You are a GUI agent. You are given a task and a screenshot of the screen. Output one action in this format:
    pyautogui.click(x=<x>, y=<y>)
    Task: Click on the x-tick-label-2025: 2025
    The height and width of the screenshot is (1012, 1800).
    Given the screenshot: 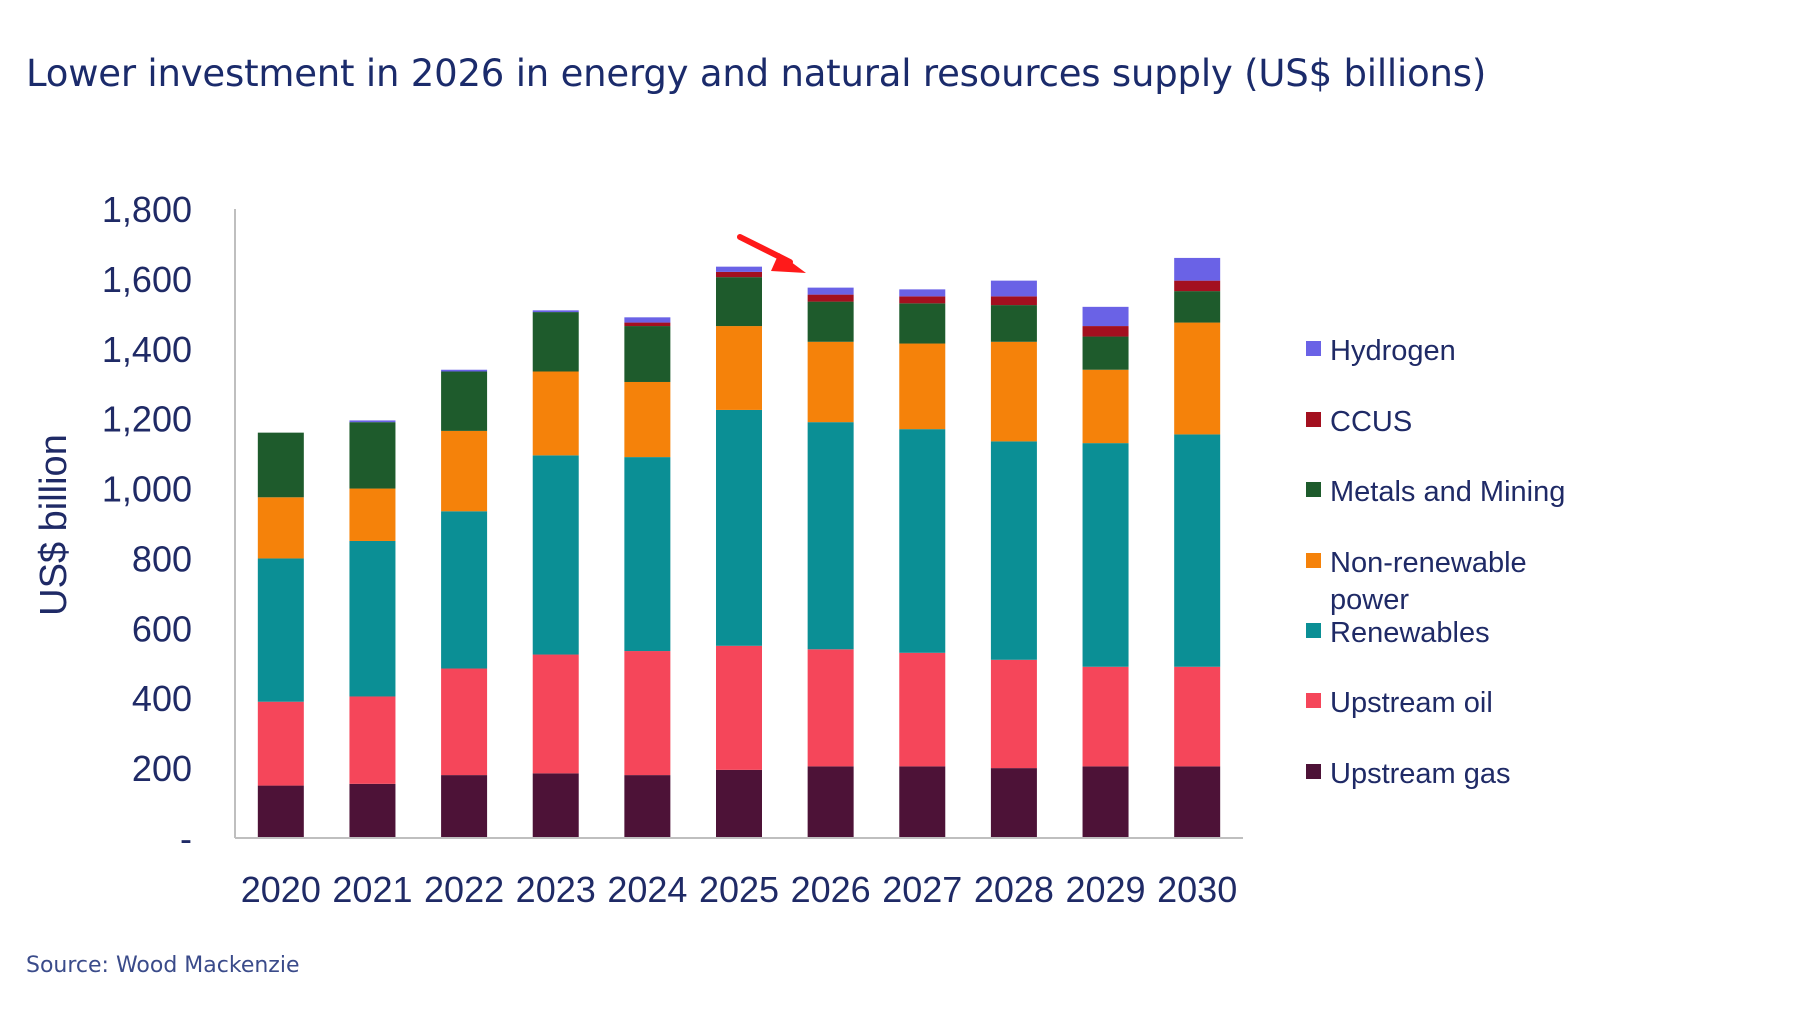 What is the action you would take?
    pyautogui.click(x=739, y=889)
    